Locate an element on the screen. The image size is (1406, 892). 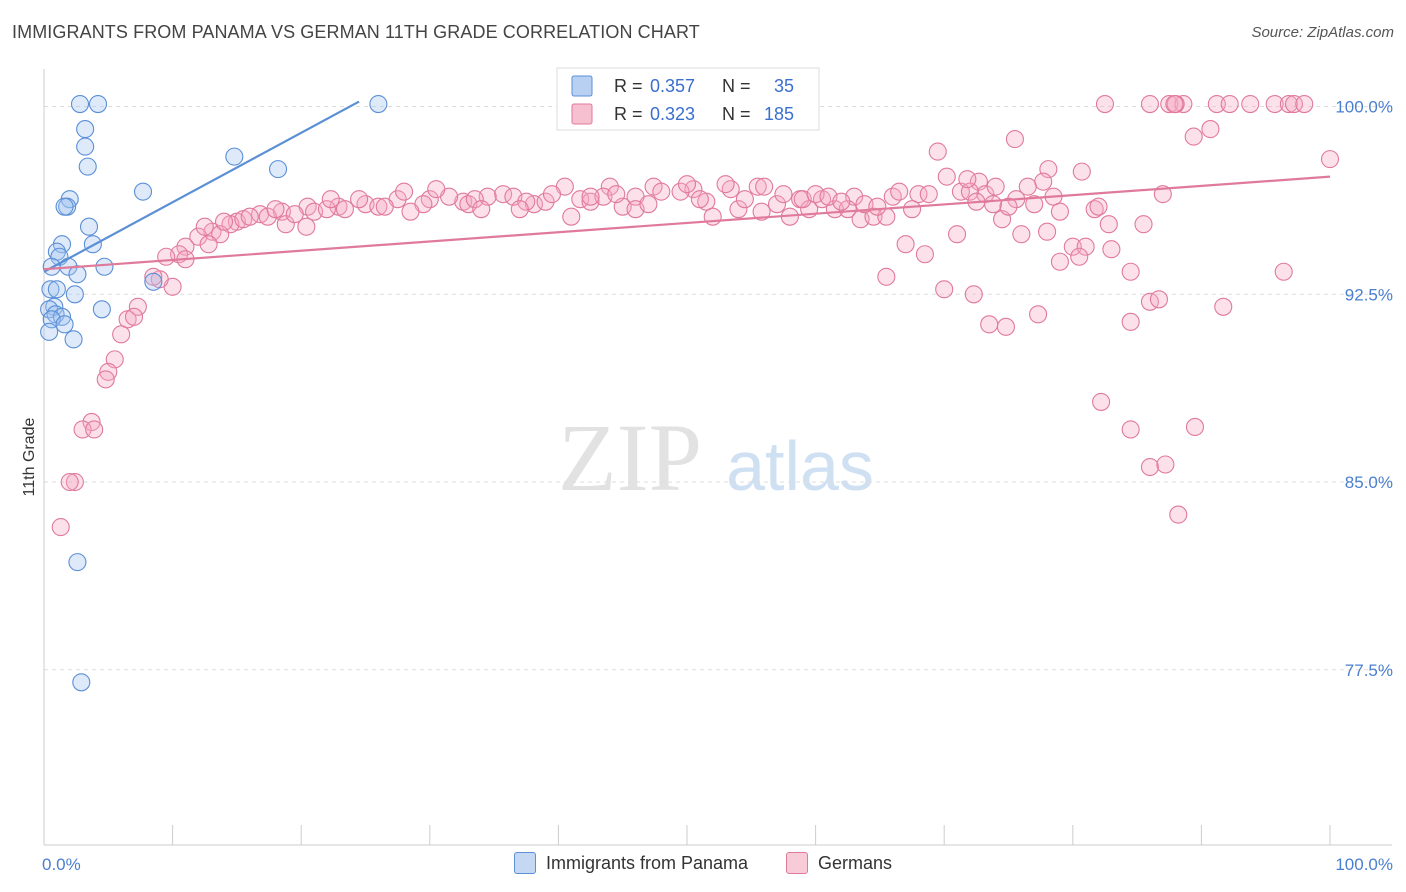
y-tick-labels: 100.0% 92.5% 85.0% 77.5% is located at coordinates (1364, 389).